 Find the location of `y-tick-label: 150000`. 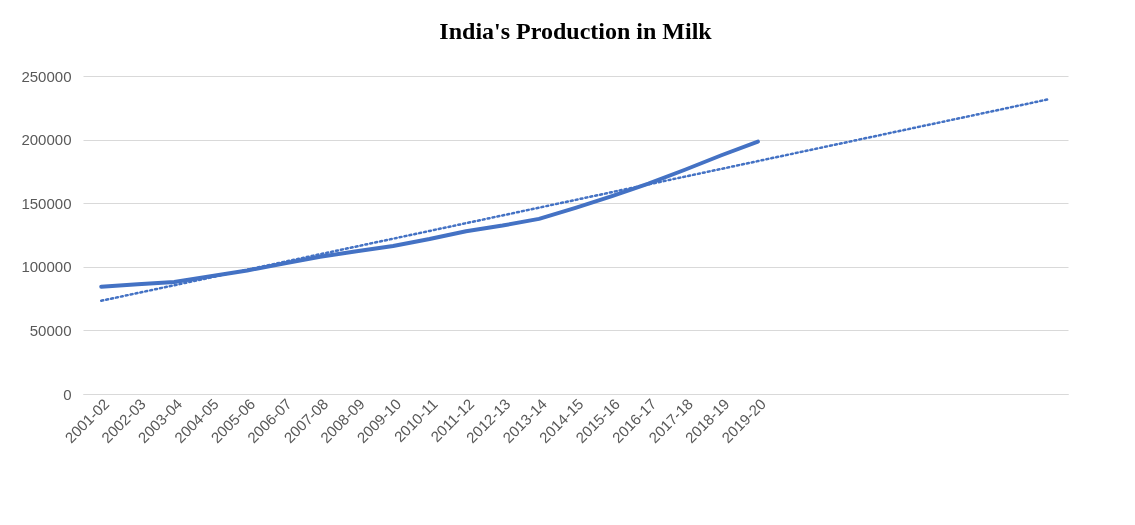

y-tick-label: 150000 is located at coordinates (46, 203).